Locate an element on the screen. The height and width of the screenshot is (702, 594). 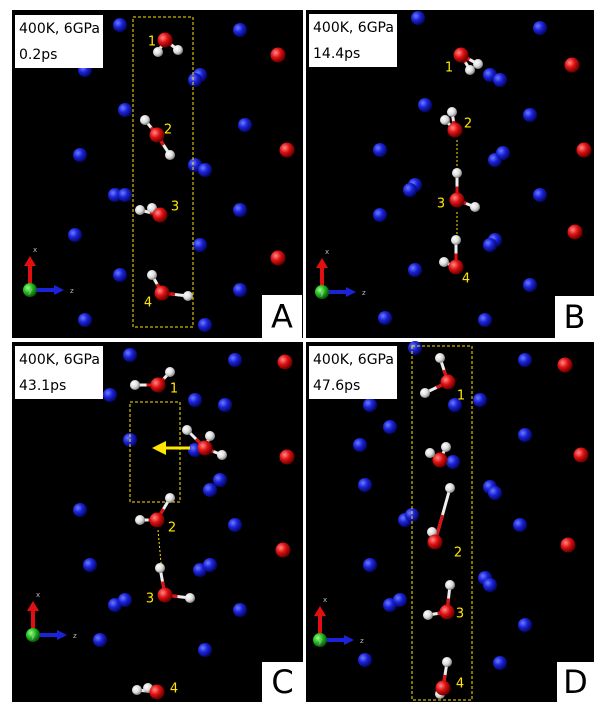
time-label: 47.6ps is located at coordinates (336, 386).